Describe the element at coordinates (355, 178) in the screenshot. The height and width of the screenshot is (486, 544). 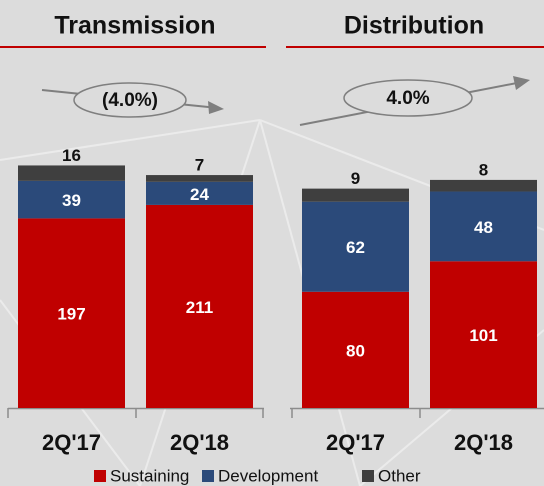
I see `value-label: 9` at that location.